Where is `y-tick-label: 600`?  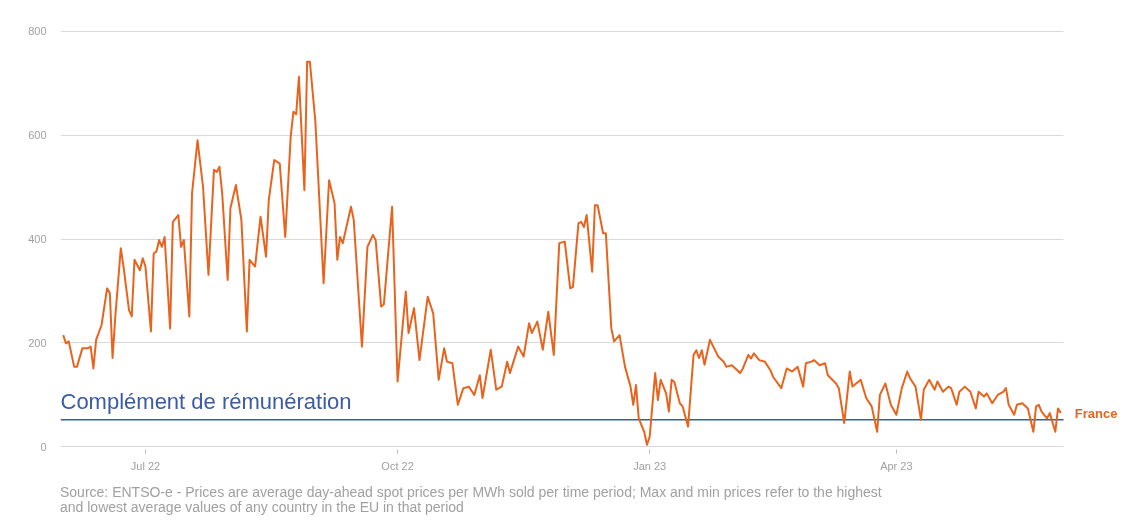
y-tick-label: 600 is located at coordinates (37, 135).